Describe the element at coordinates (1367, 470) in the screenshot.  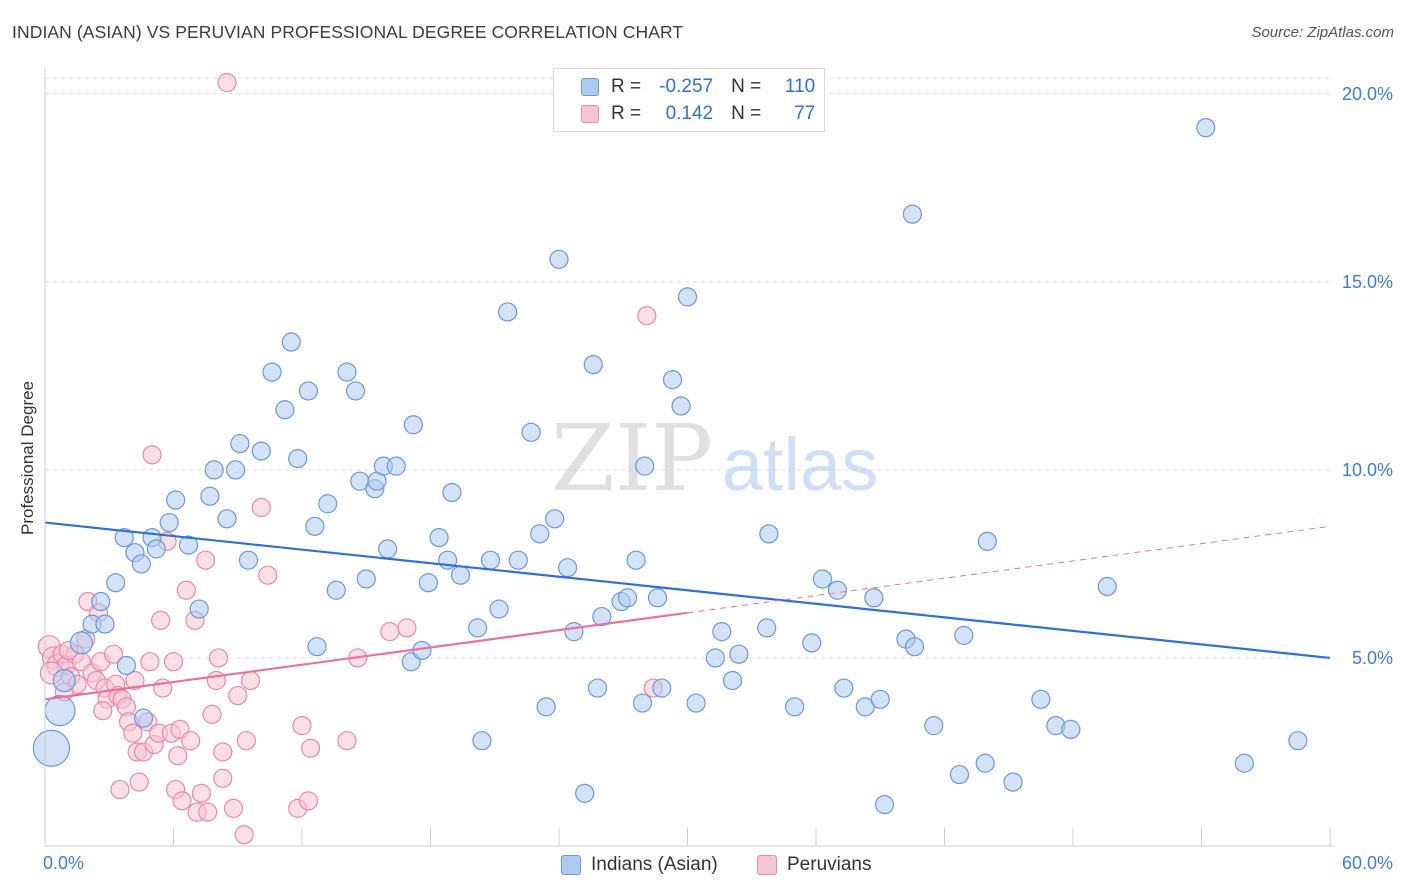
I see `y-tick-label: 10.0%` at that location.